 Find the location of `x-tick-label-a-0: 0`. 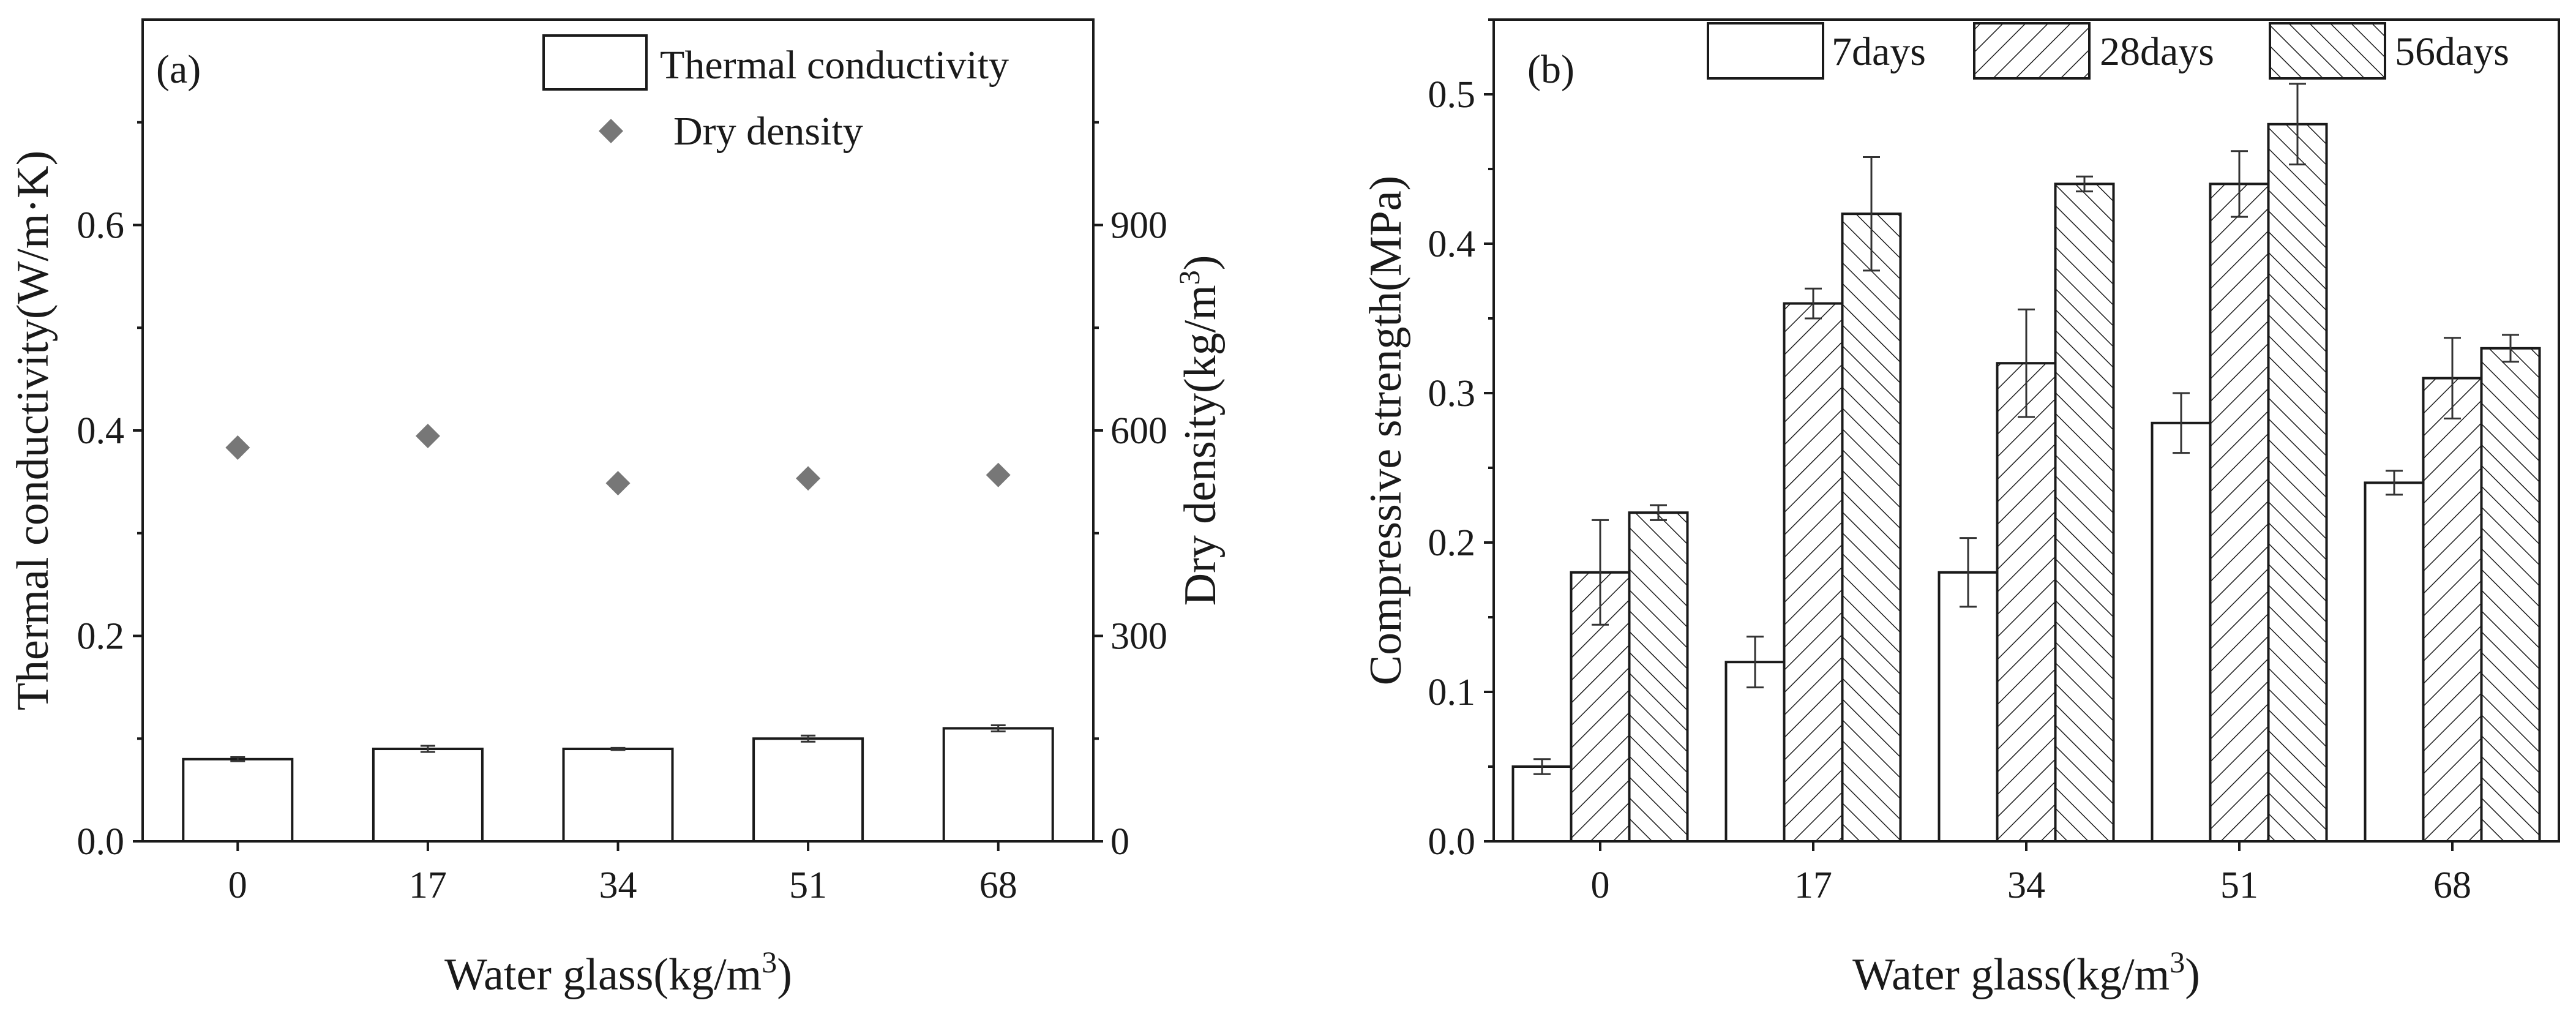

x-tick-label-a-0: 0 is located at coordinates (237, 885).